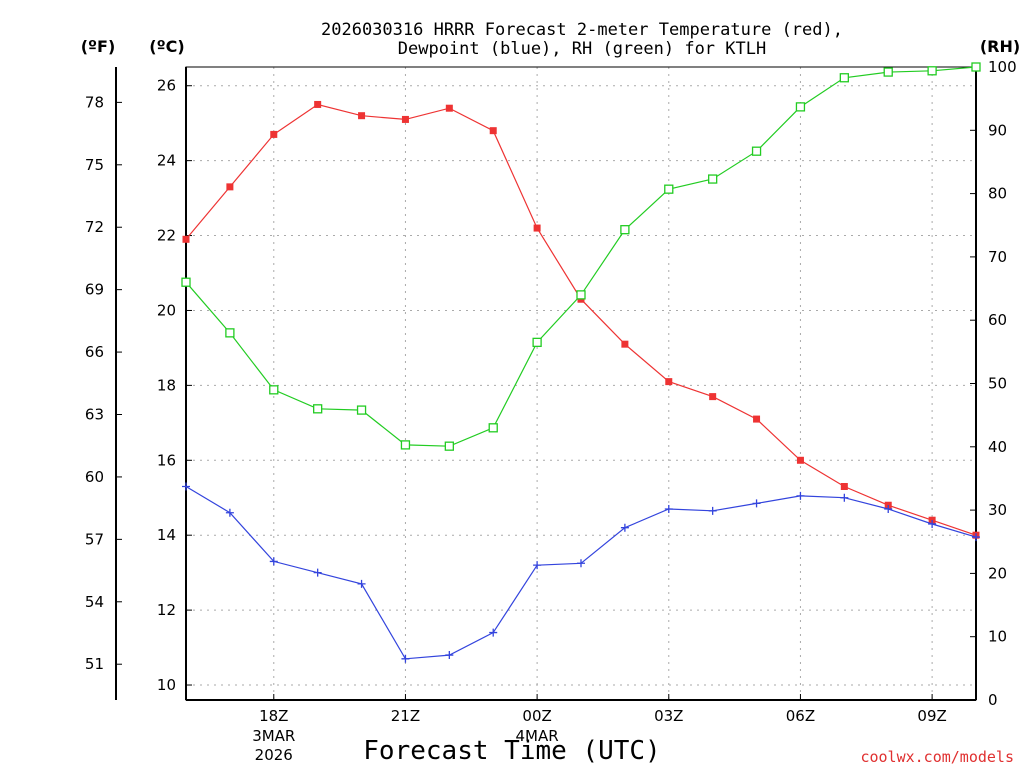  I want to click on fahrenheit-tick-label: 51, so click(94, 664).